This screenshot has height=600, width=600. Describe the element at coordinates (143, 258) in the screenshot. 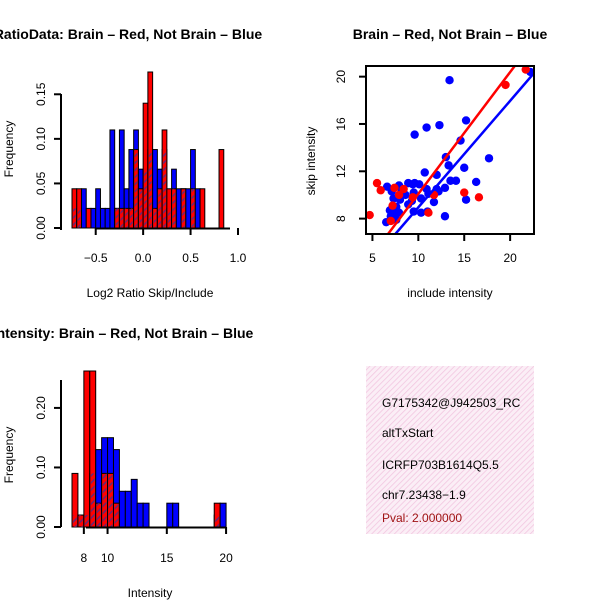

I see `ratio-x-tick-label: 0.0` at that location.